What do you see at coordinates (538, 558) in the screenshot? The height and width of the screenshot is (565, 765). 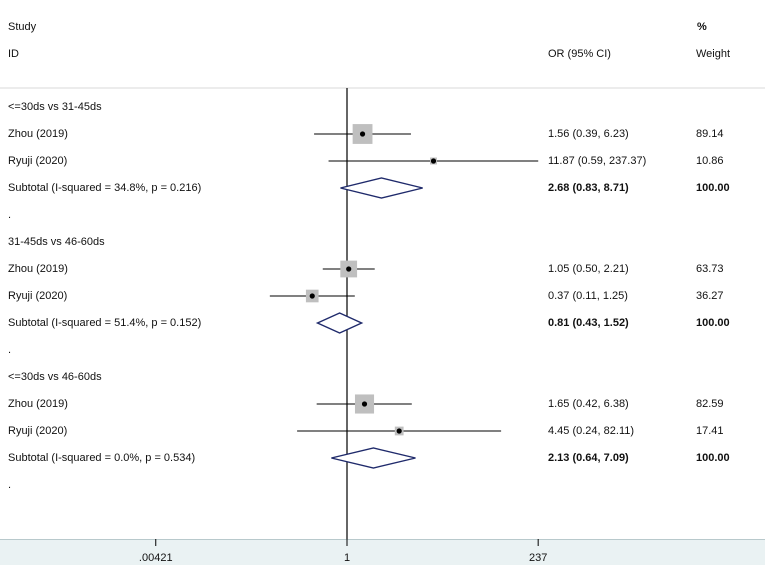 I see `x-tick-label: 237` at bounding box center [538, 558].